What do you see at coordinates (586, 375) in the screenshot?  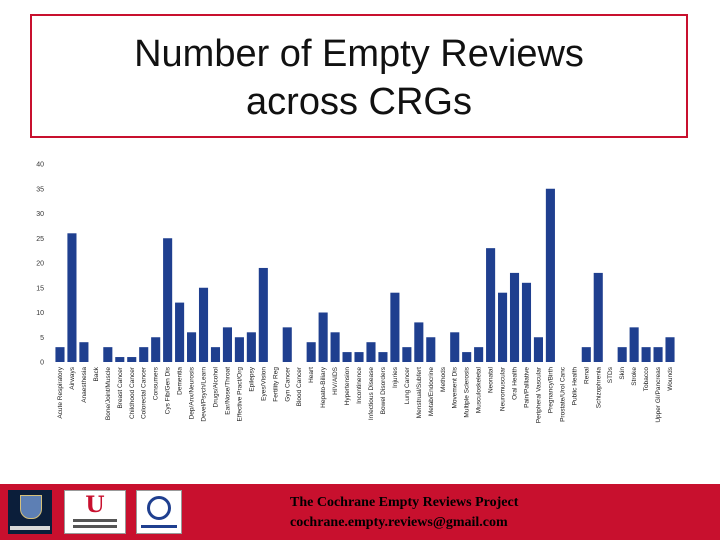 I see `category-label: Renal` at bounding box center [586, 375].